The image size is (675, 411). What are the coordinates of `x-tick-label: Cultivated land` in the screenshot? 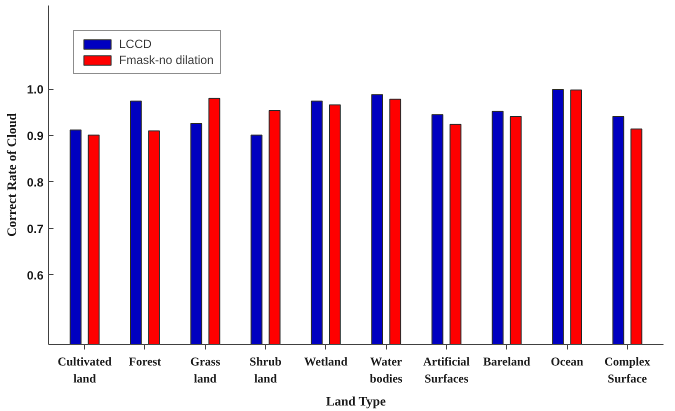 It's located at (85, 370).